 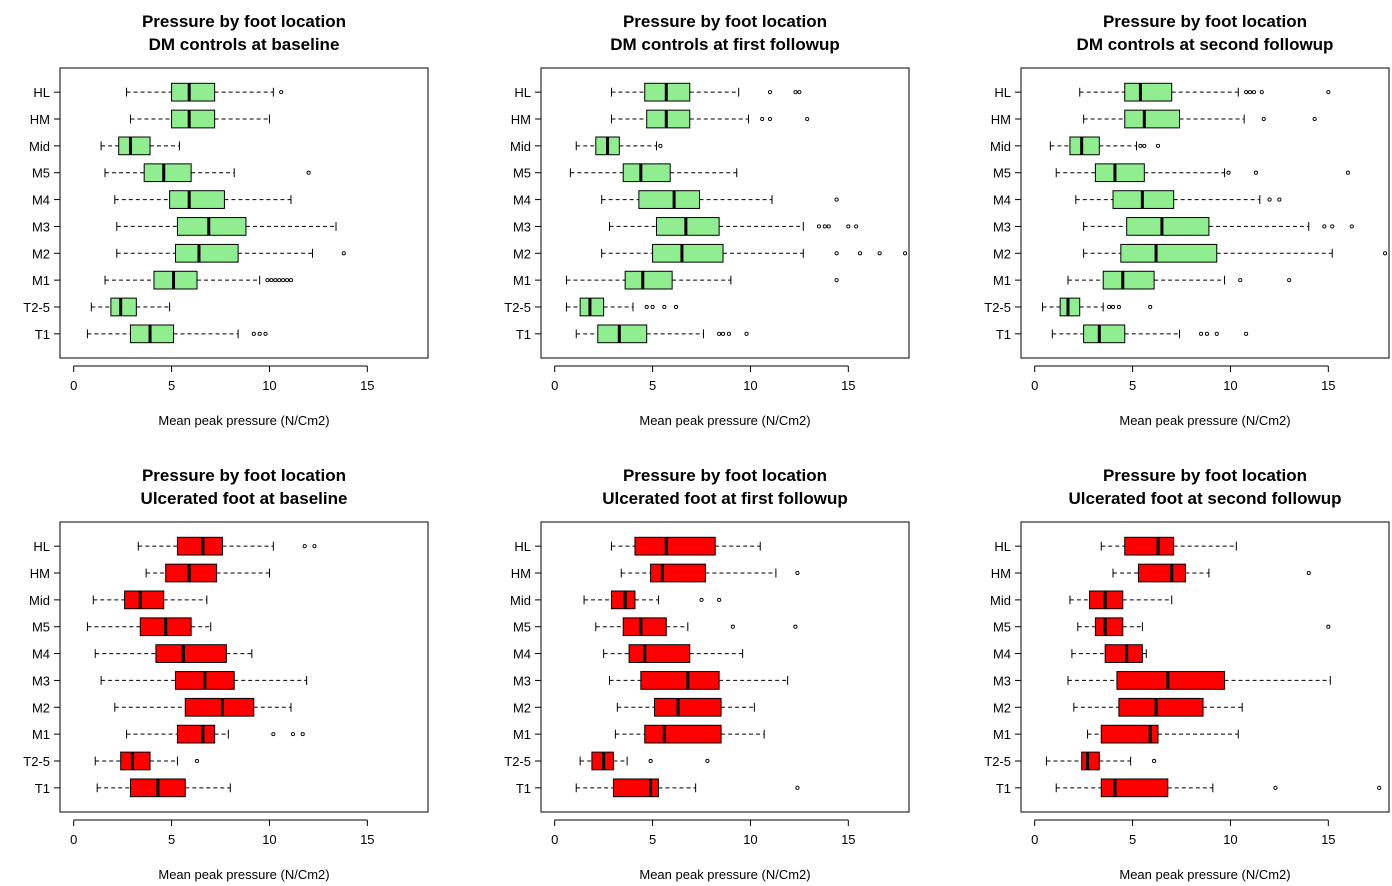 I want to click on x-tick-label: 15, so click(x=1328, y=839).